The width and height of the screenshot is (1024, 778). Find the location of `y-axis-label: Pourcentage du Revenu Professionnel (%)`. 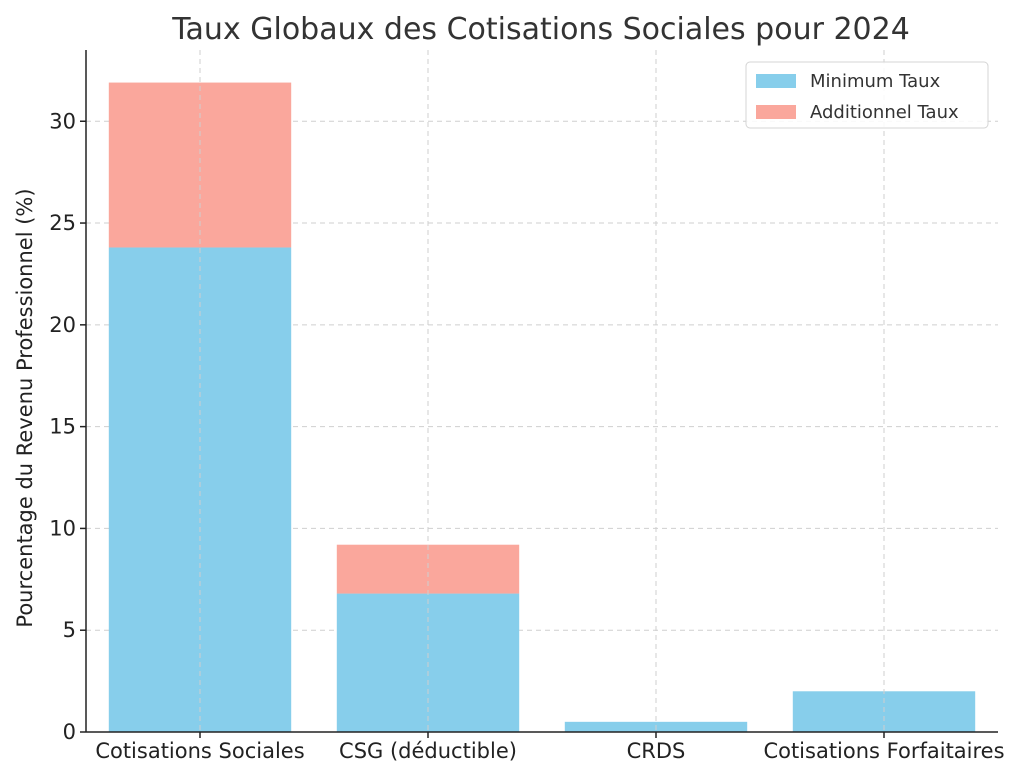

y-axis-label: Pourcentage du Revenu Professionnel (%) is located at coordinates (25, 407).